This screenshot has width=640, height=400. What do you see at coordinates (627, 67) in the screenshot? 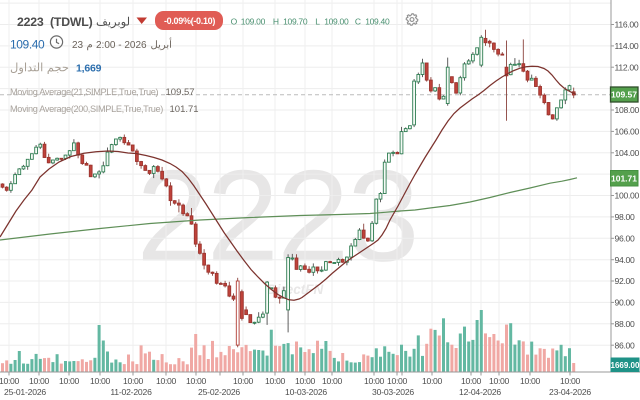
I see `svg-text: 112.00` at bounding box center [627, 67].